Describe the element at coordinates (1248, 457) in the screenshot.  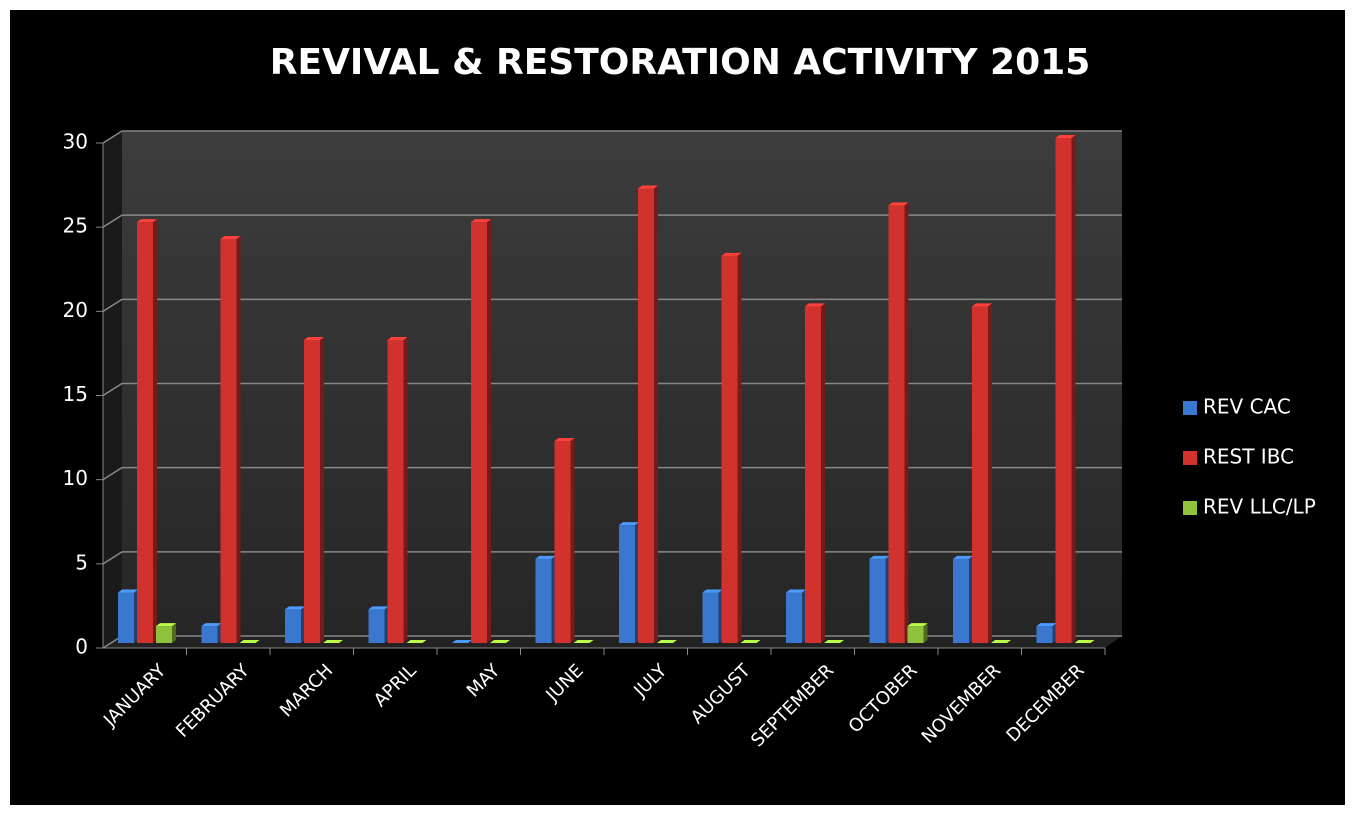
I see `legend-label: REST IBC` at that location.